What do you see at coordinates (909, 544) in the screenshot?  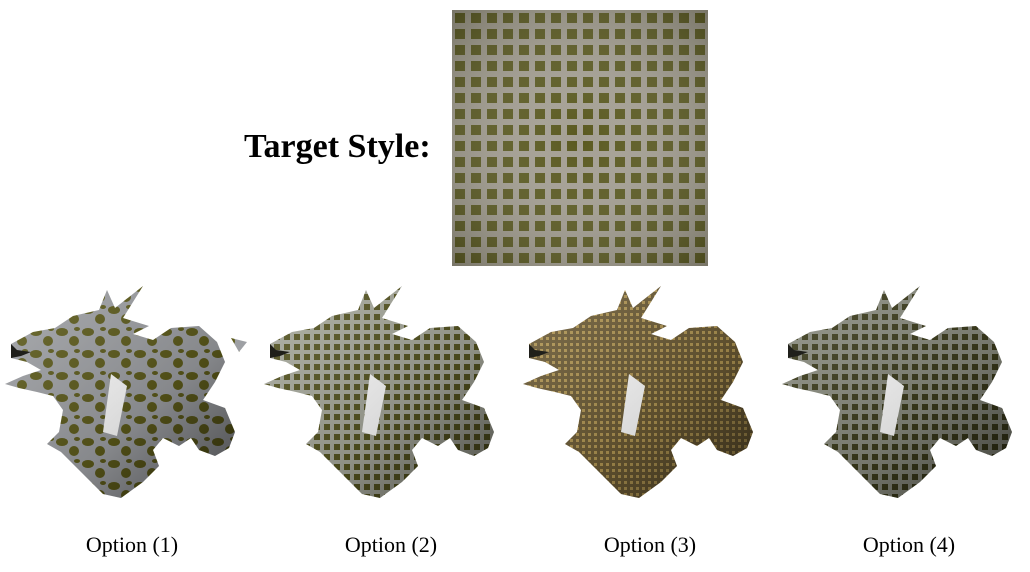 I see `option-4-label: Option (4)` at bounding box center [909, 544].